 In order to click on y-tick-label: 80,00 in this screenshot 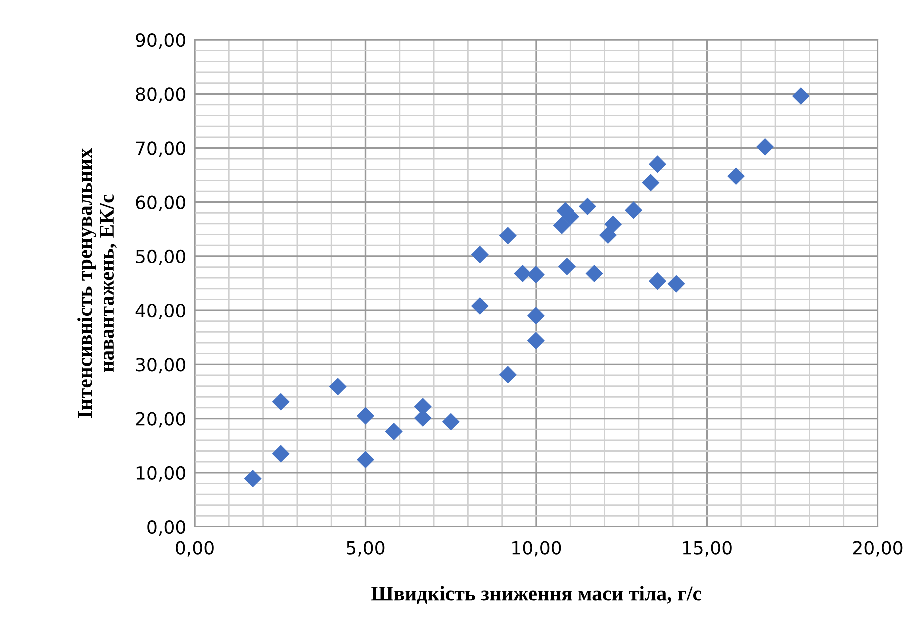, I will do `click(161, 96)`.